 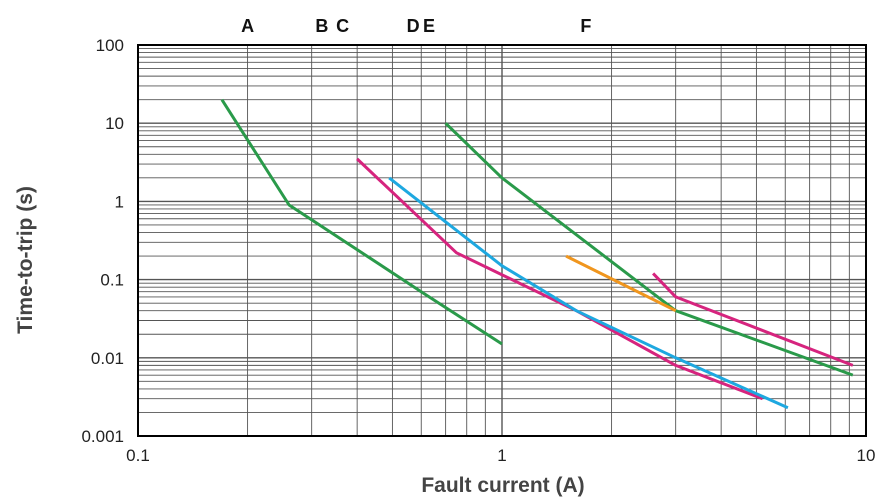 What do you see at coordinates (102, 436) in the screenshot?
I see `y-tick-label: 0.001` at bounding box center [102, 436].